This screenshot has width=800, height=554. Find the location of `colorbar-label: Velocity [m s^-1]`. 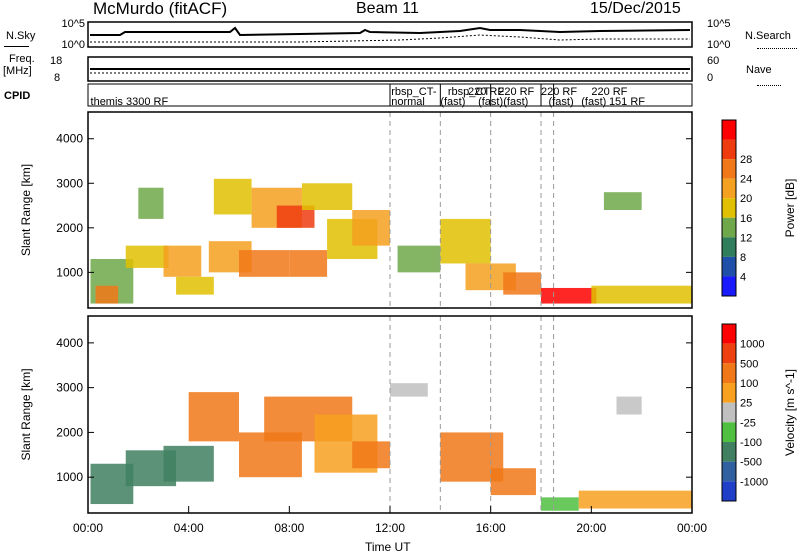

colorbar-label: Velocity [m s^-1] is located at coordinates (790, 412).